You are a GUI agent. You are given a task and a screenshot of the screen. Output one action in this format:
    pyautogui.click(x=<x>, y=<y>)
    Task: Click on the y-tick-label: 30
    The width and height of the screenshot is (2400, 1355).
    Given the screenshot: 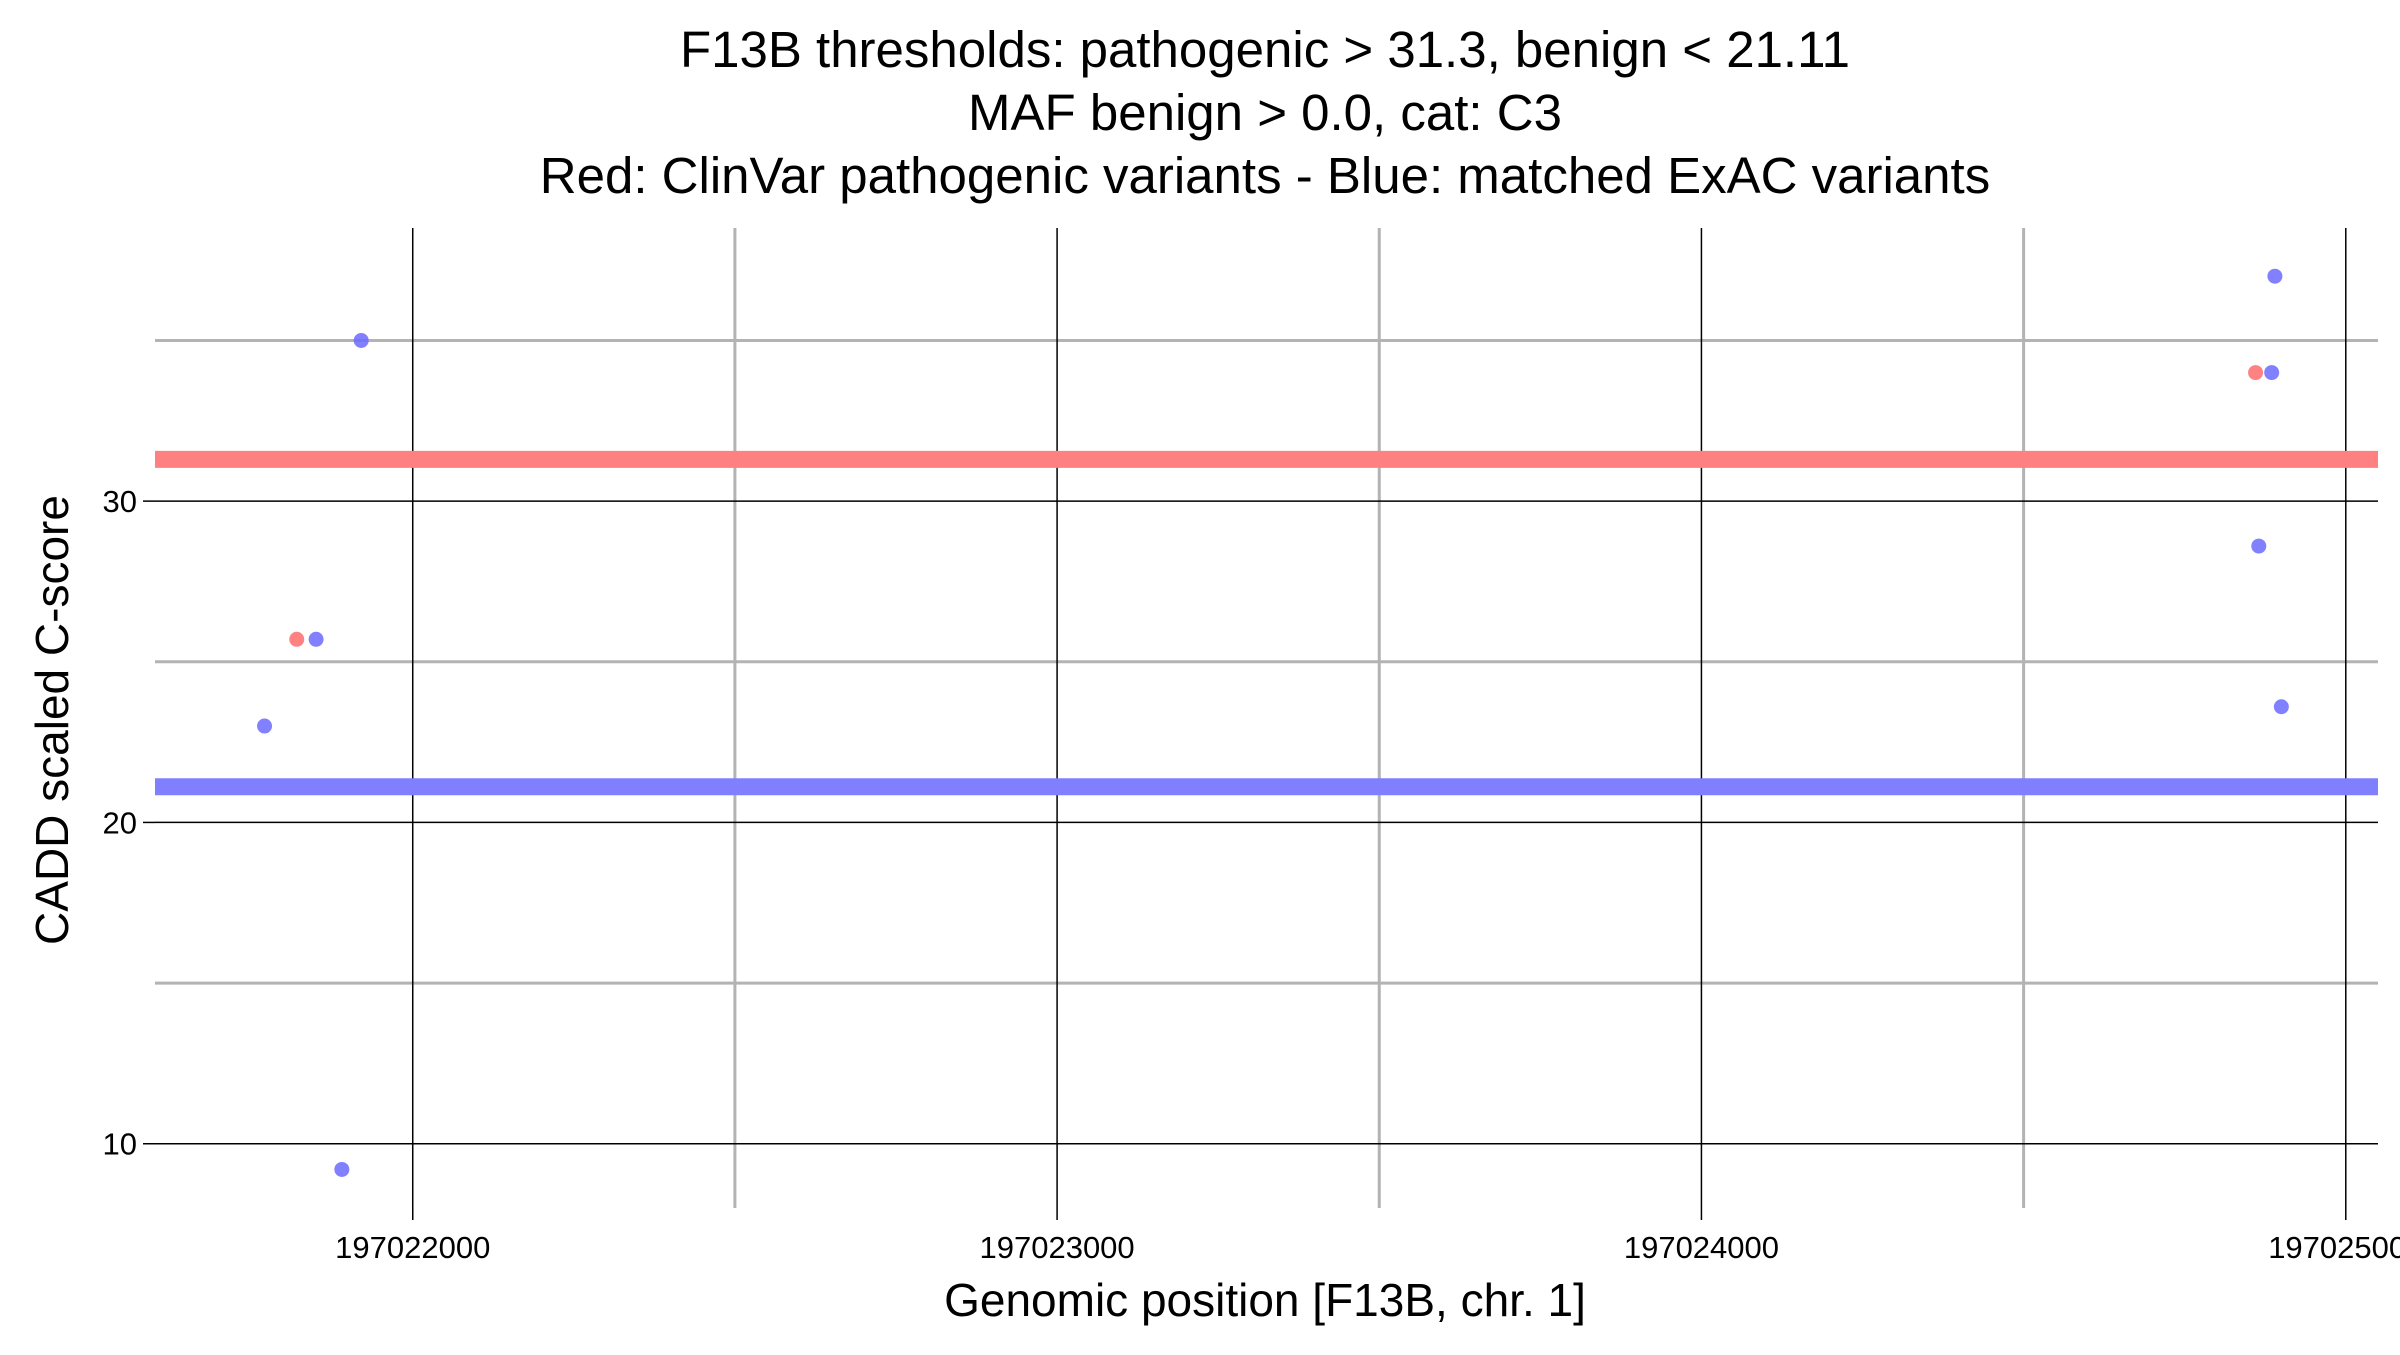 What is the action you would take?
    pyautogui.click(x=120, y=501)
    